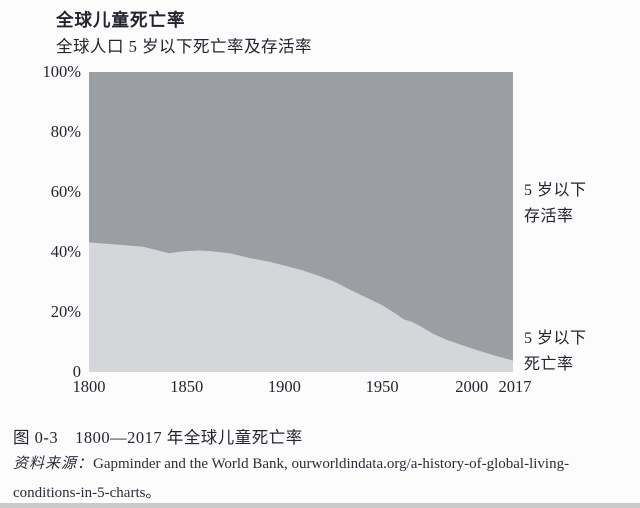 The width and height of the screenshot is (640, 508). I want to click on figure-caption: 图 0-3 1800—2017 年全球儿童死亡率, so click(158, 437).